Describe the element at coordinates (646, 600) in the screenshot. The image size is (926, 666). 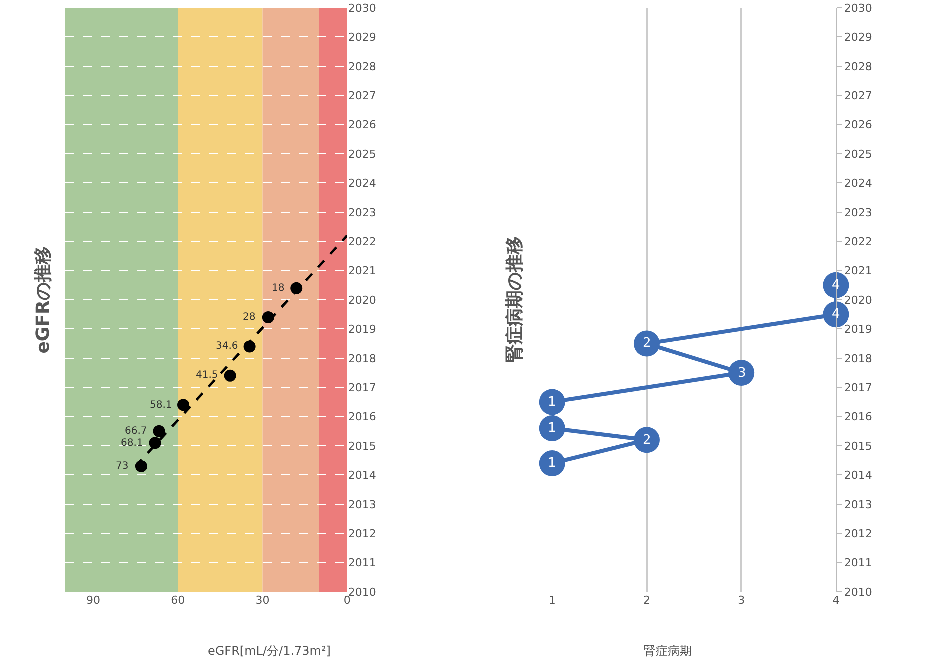
I see `x-tick-label: 2` at that location.